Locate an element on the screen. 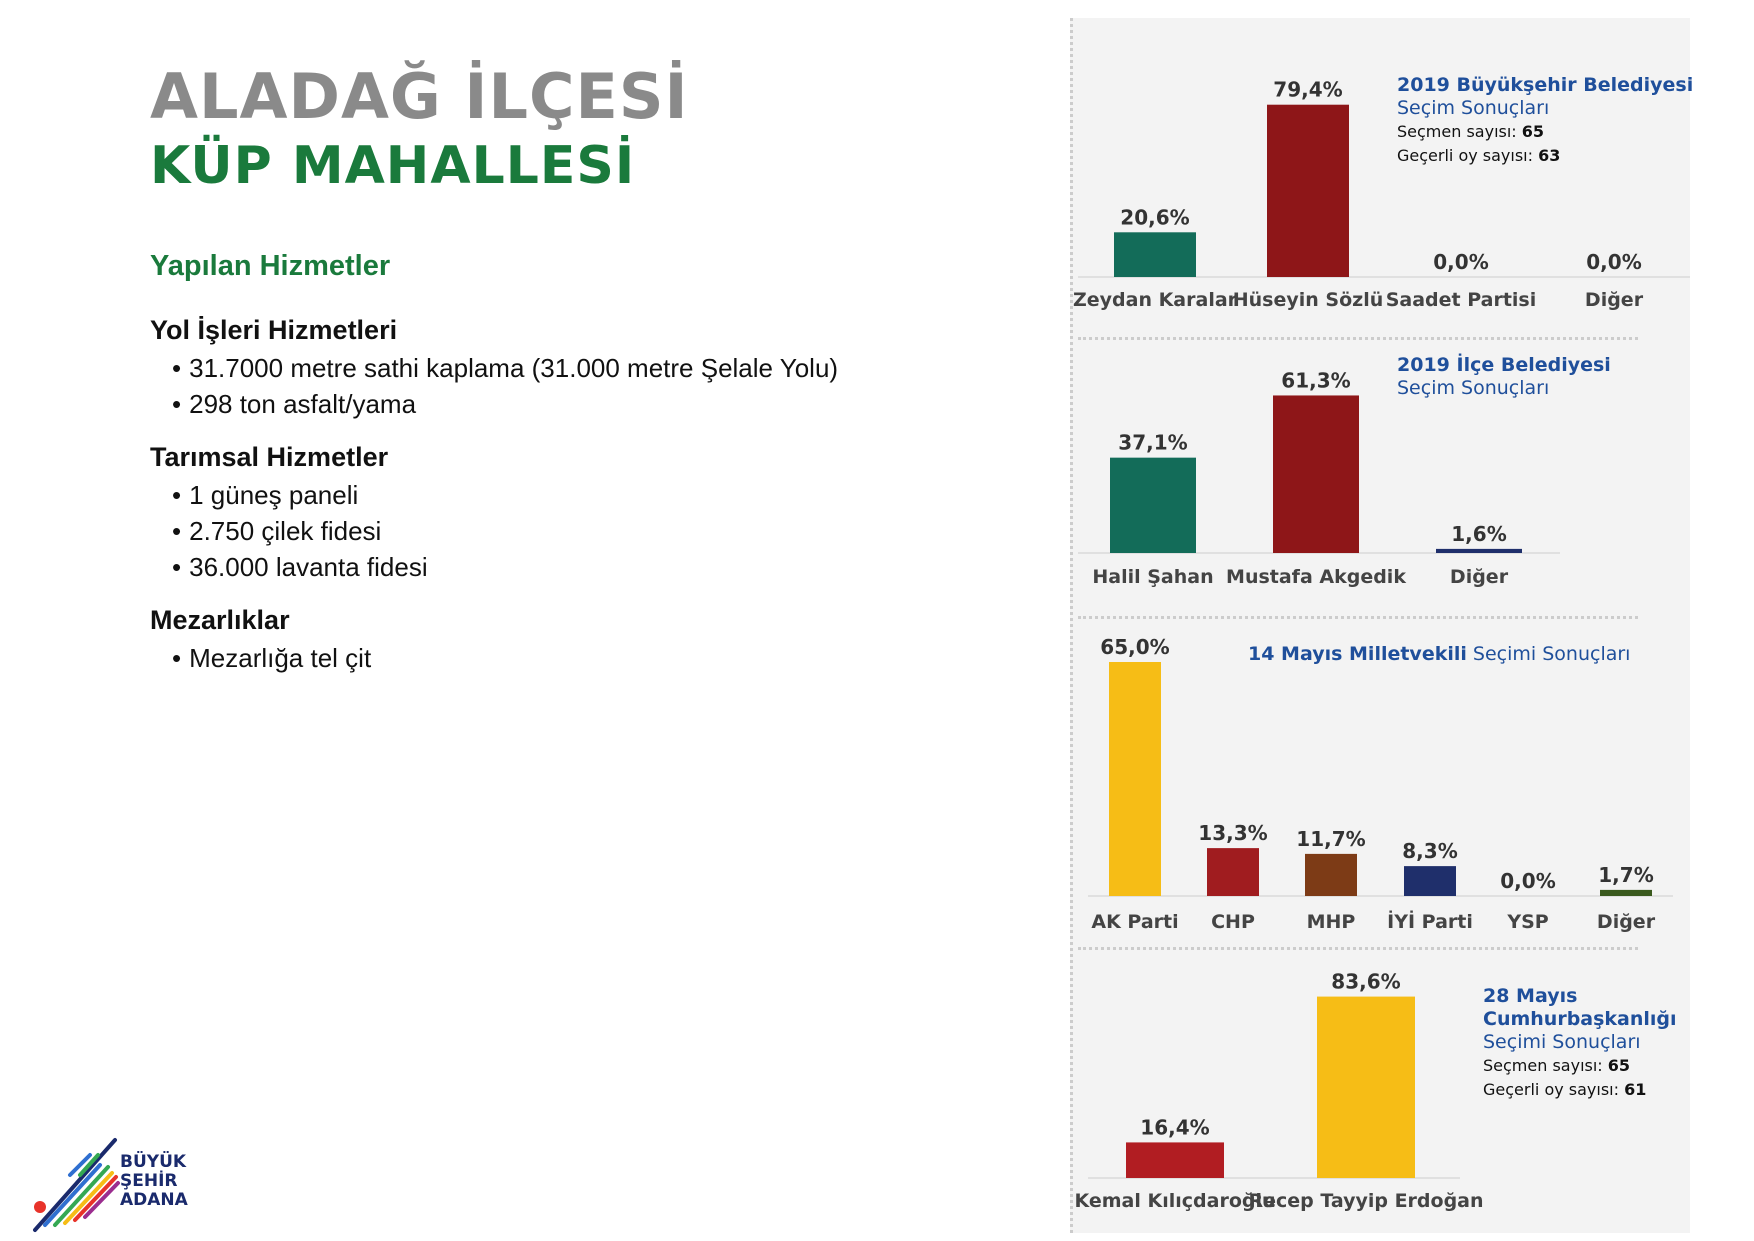 This screenshot has height=1241, width=1754. chart-3-category-label: İYİ Parti is located at coordinates (1430, 921).